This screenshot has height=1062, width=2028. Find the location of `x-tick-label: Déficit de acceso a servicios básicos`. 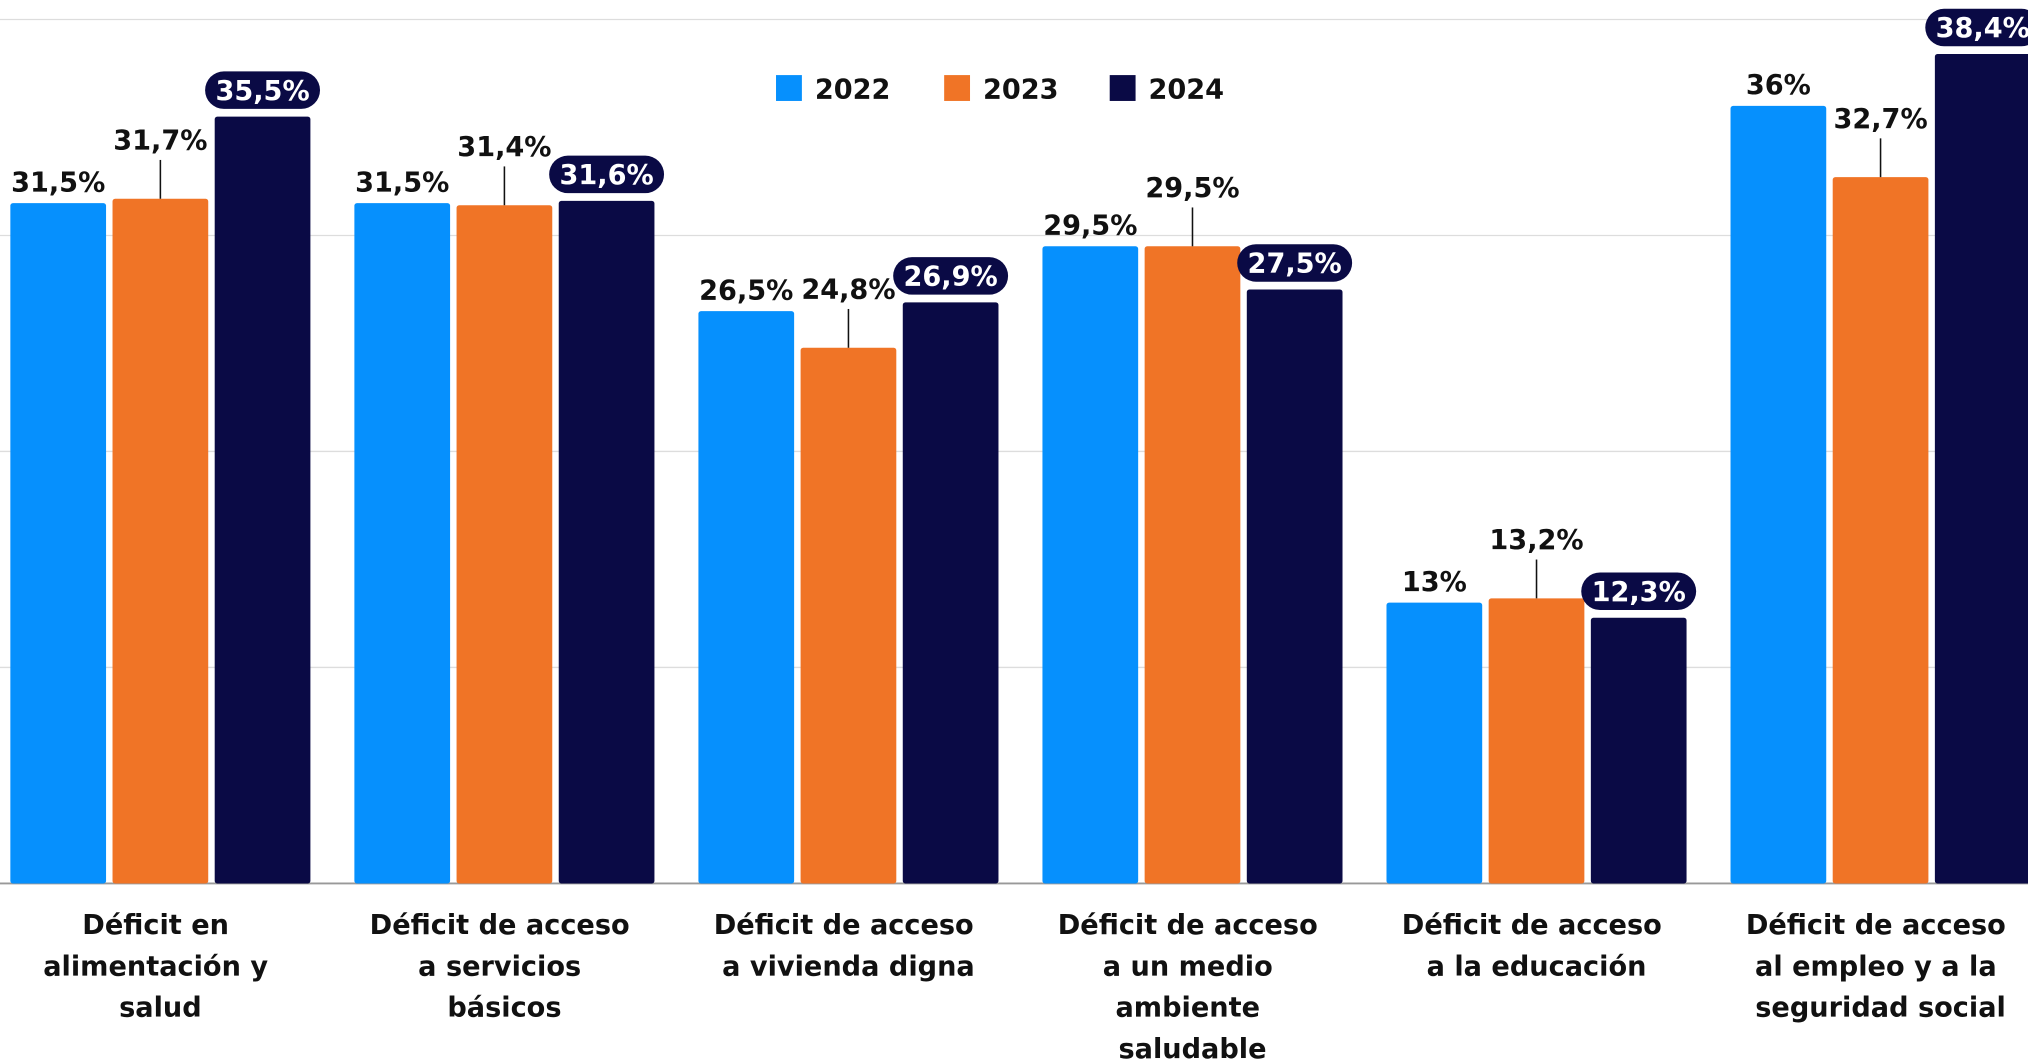

x-tick-label: Déficit de acceso a servicios básicos is located at coordinates (504, 967).